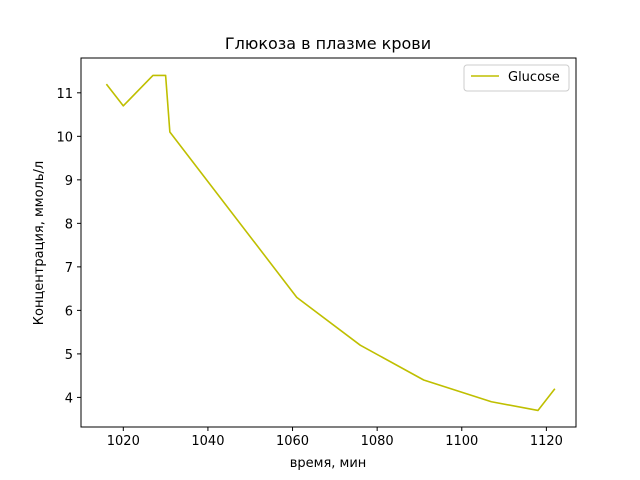  I want to click on chart-title: Глюкоза в плазме крови, so click(328, 43).